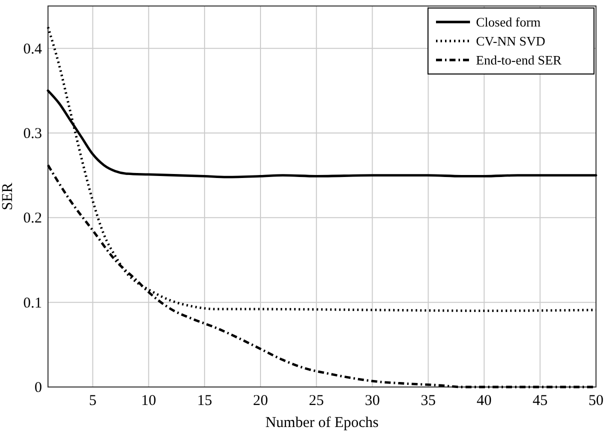 Image resolution: width=610 pixels, height=439 pixels. Describe the element at coordinates (519, 60) in the screenshot. I see `legend-label: End-to-end SER` at that location.